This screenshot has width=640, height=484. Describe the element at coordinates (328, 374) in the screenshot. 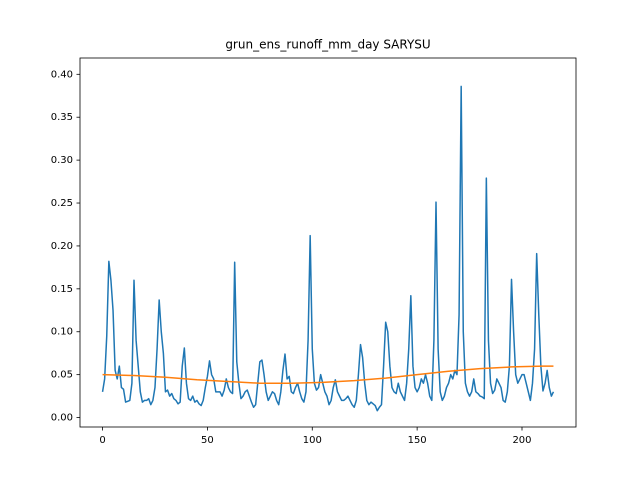

I see `data-line` at that location.